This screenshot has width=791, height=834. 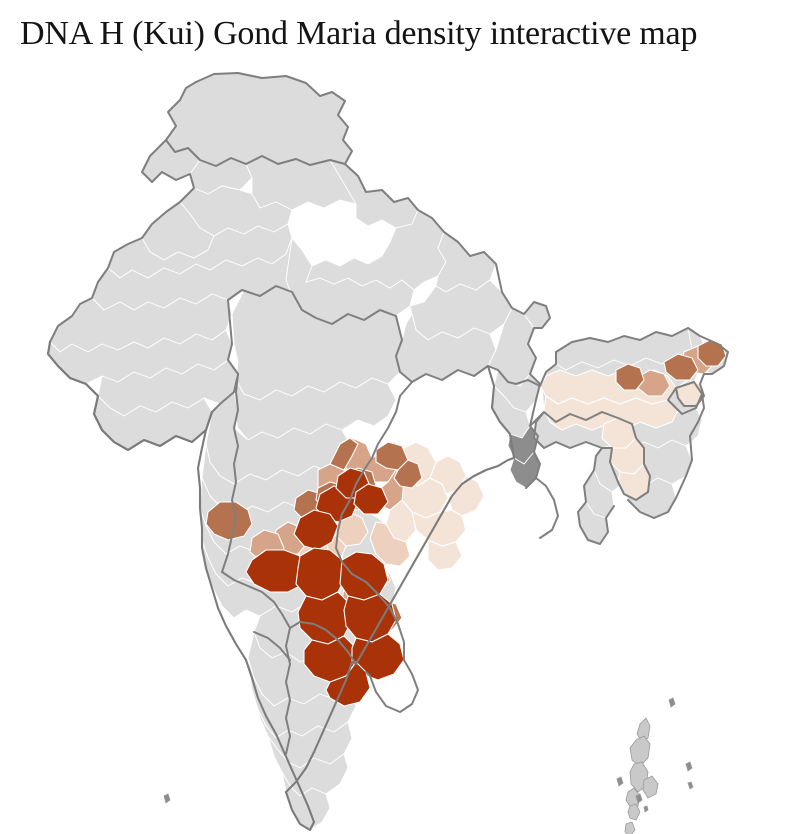 What do you see at coordinates (712, 353) in the screenshot?
I see `region-arunachal-east-tip` at bounding box center [712, 353].